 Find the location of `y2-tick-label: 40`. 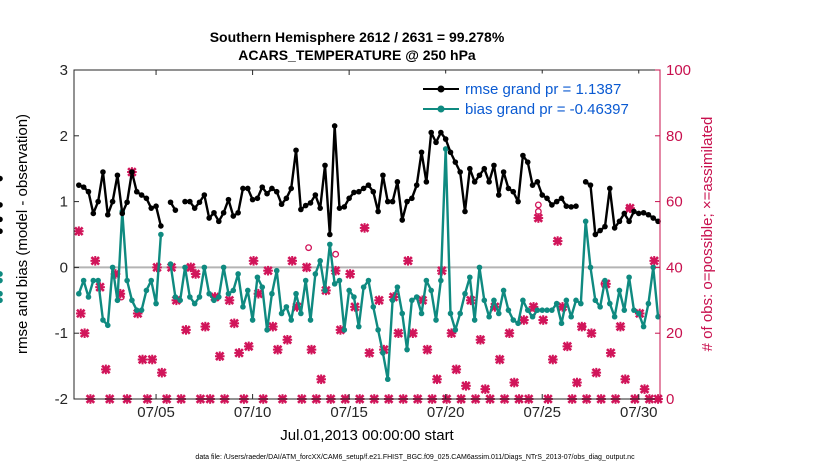

y2-tick-label: 40 is located at coordinates (674, 267).